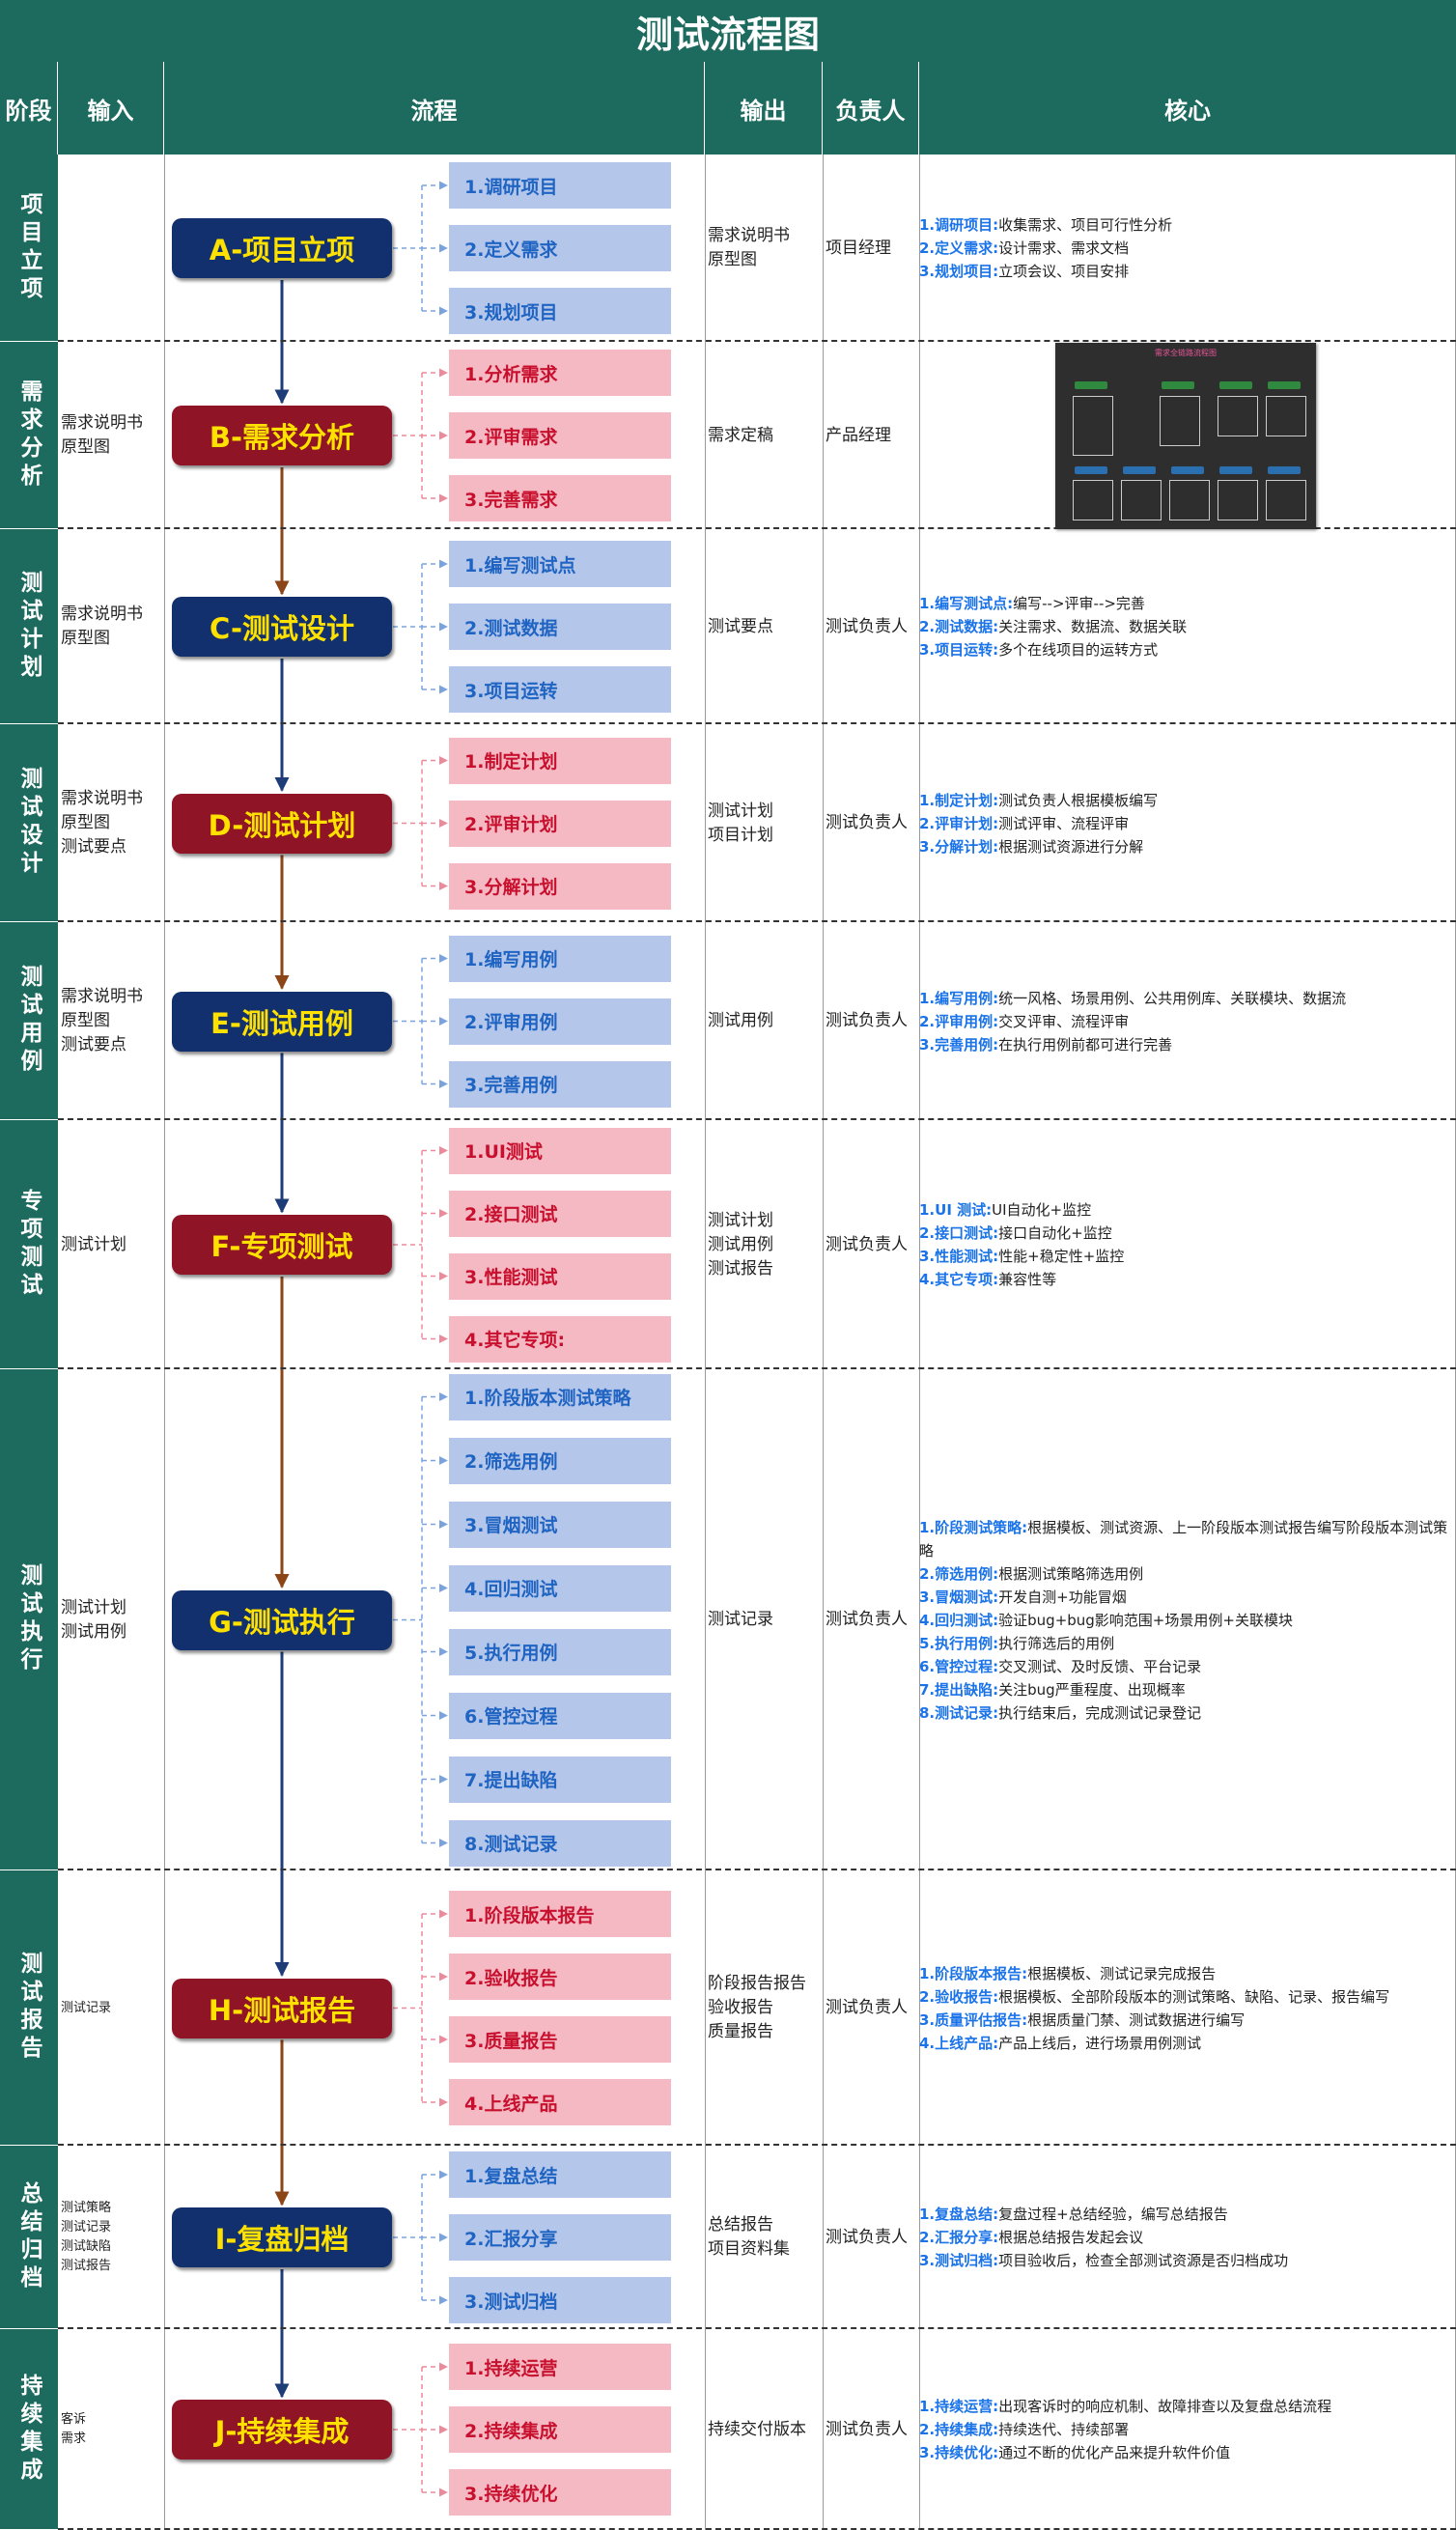 This screenshot has width=1456, height=2530. What do you see at coordinates (560, 248) in the screenshot?
I see `sub-step-box: 2.定义需求` at bounding box center [560, 248].